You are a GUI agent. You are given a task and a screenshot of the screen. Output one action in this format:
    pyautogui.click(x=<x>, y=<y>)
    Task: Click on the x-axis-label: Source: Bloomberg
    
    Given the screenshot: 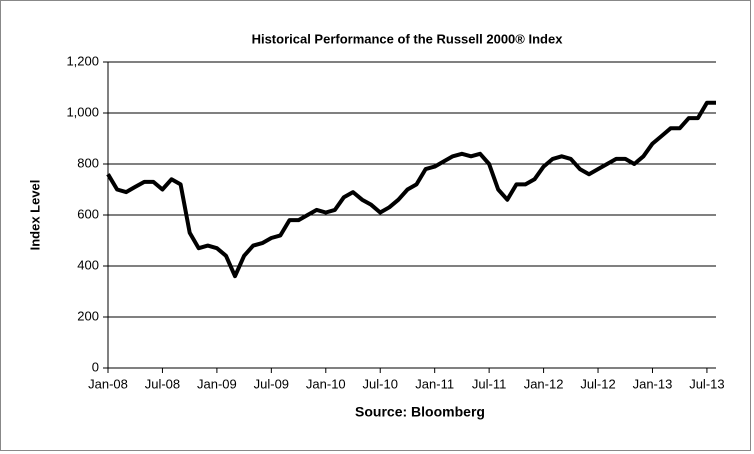 What is the action you would take?
    pyautogui.click(x=420, y=412)
    